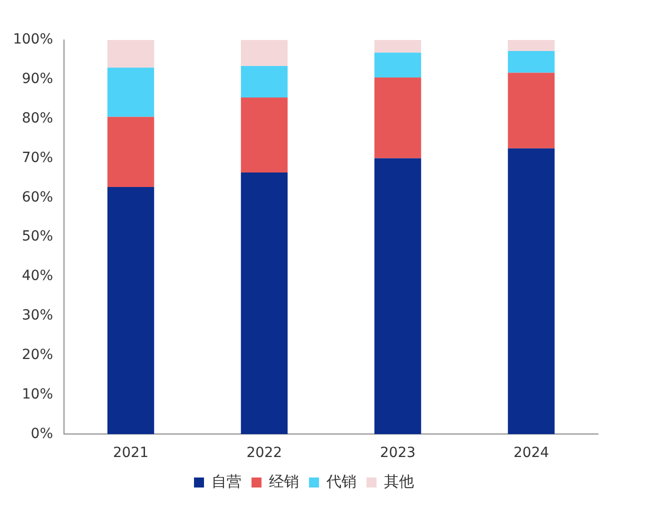  I want to click on legend-label: 经销, so click(284, 481).